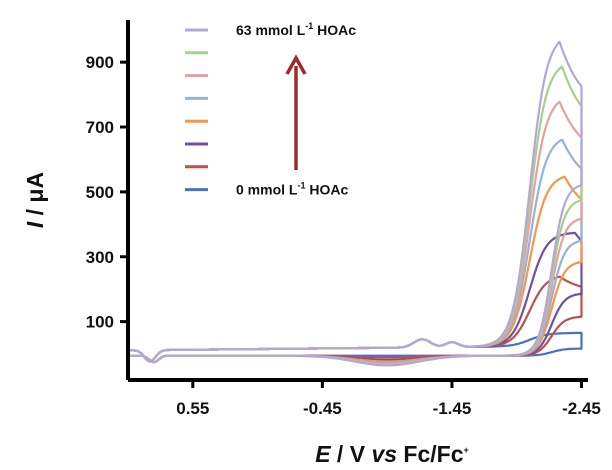 Image resolution: width=612 pixels, height=470 pixels. Describe the element at coordinates (296, 64) in the screenshot. I see `arrow-head-icon` at that location.